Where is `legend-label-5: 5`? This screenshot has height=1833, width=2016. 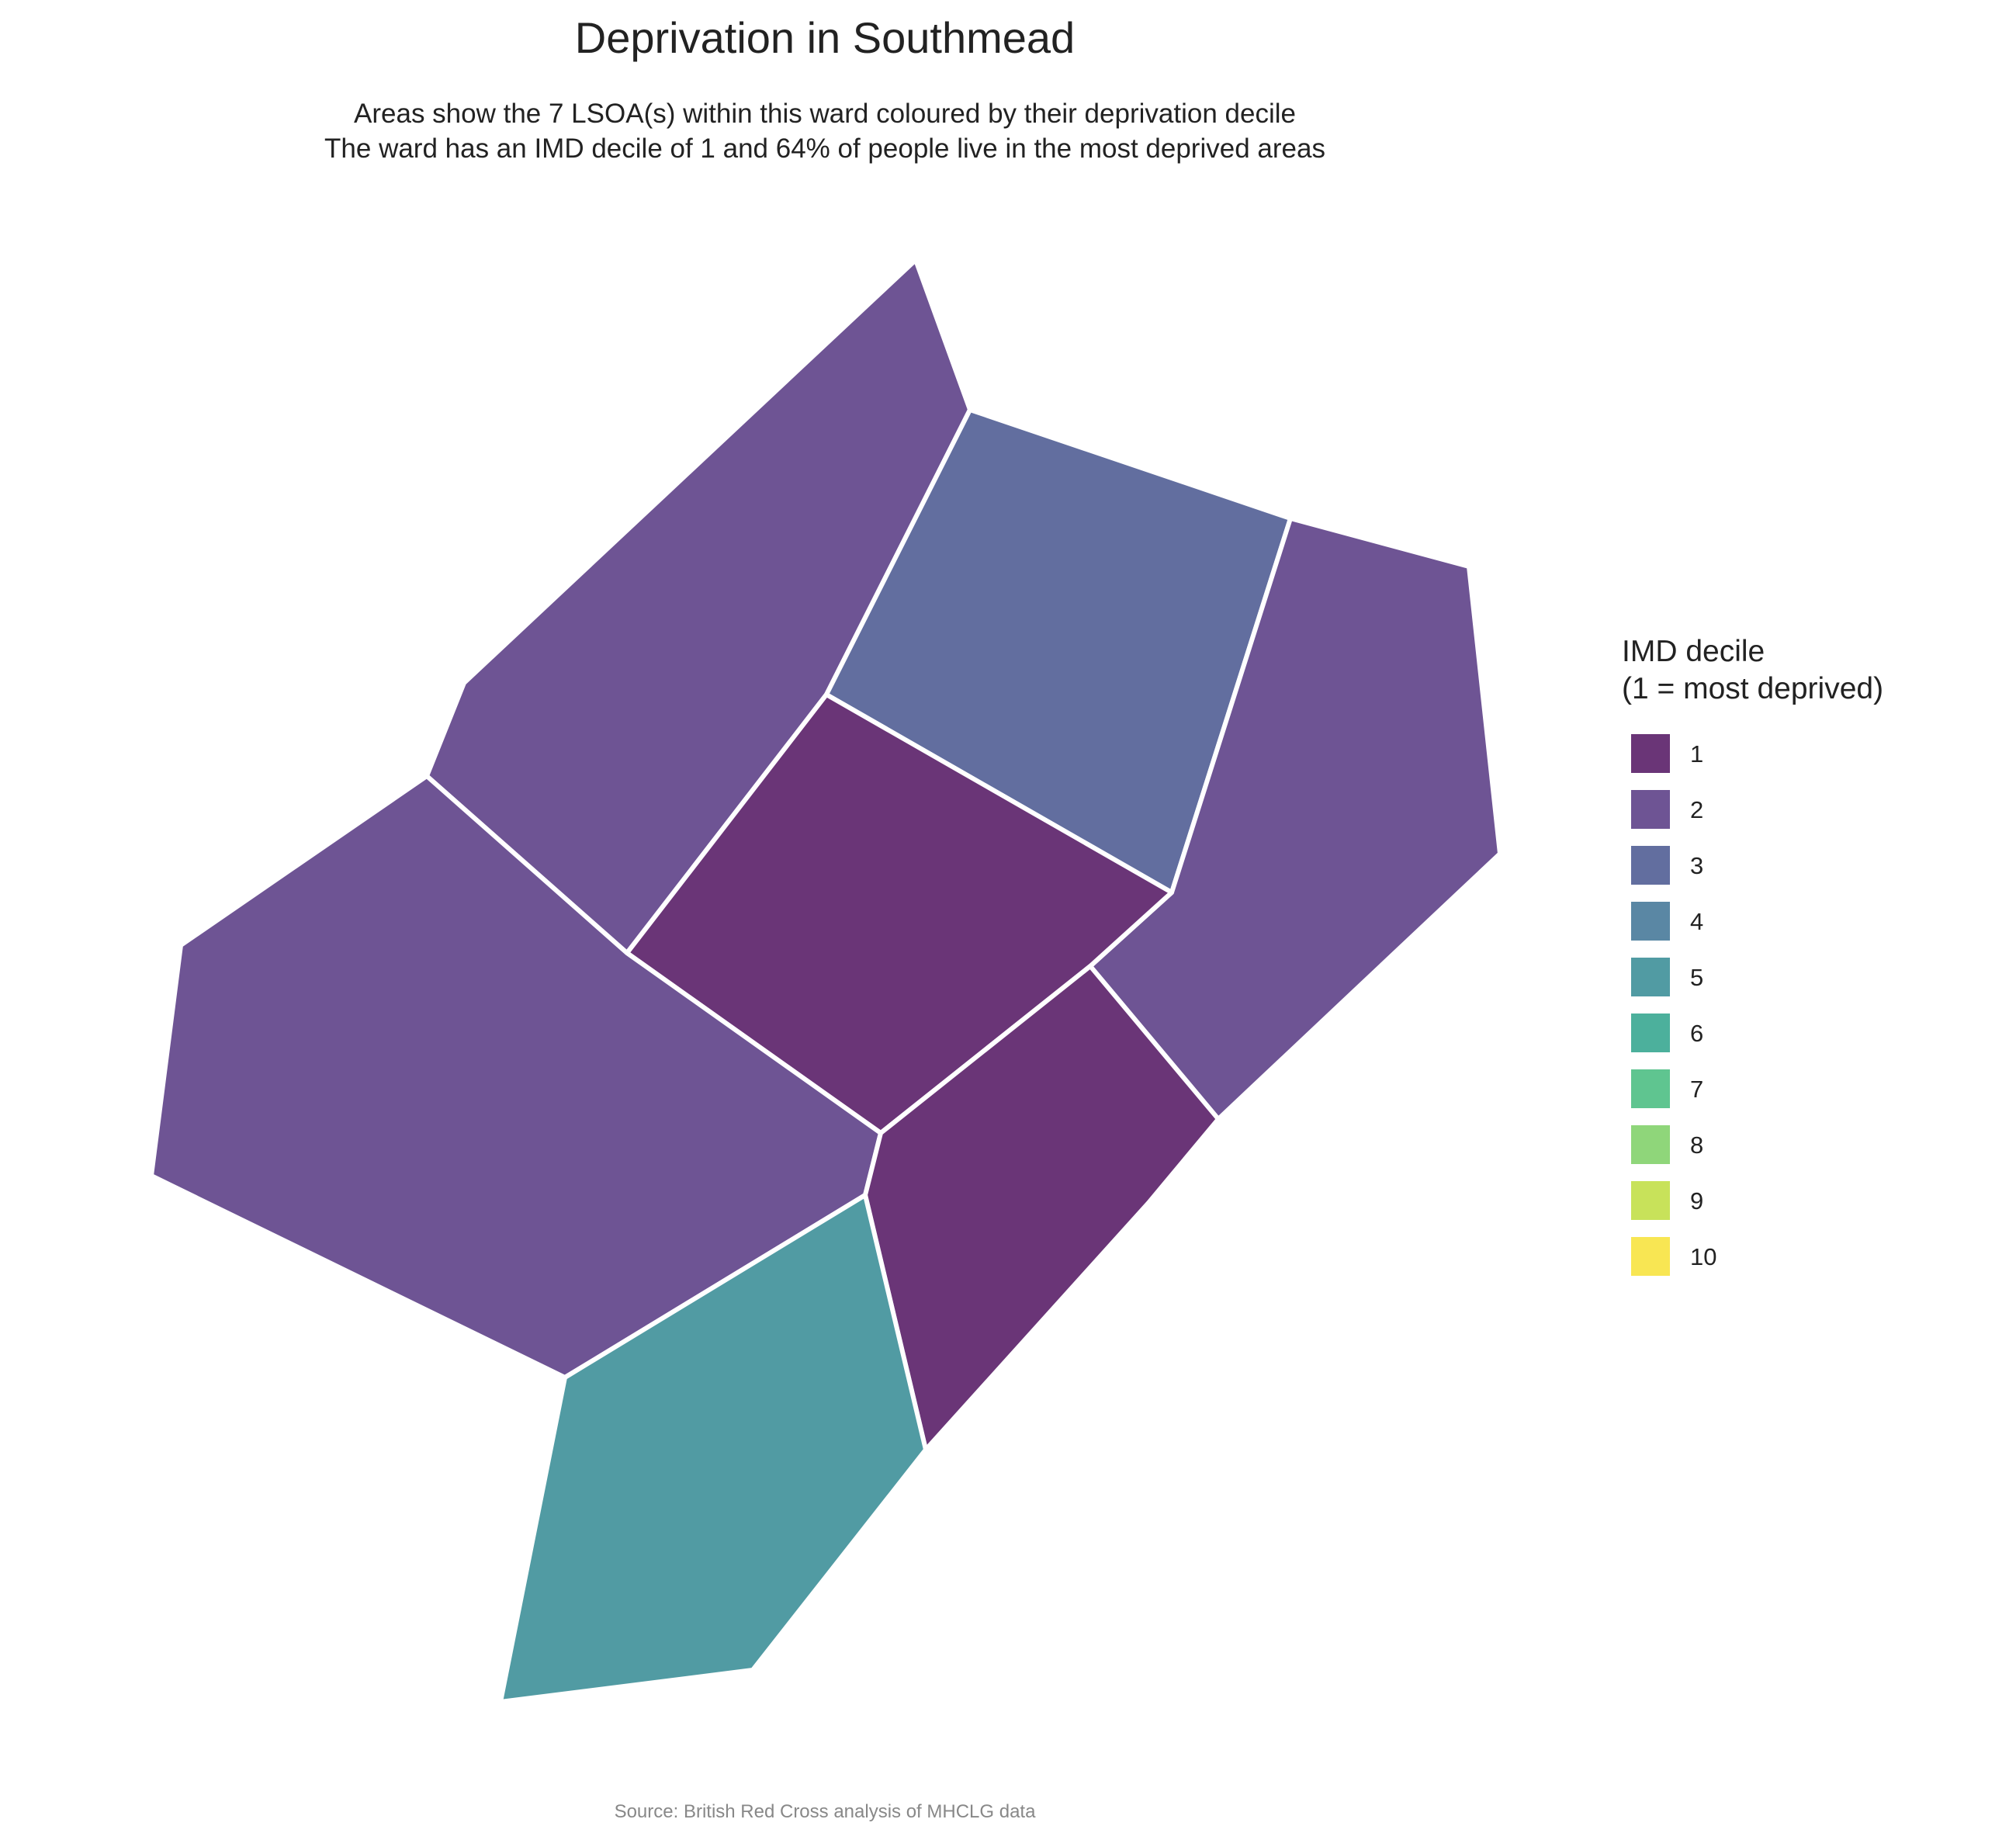
legend-label-5: 5 is located at coordinates (1697, 978).